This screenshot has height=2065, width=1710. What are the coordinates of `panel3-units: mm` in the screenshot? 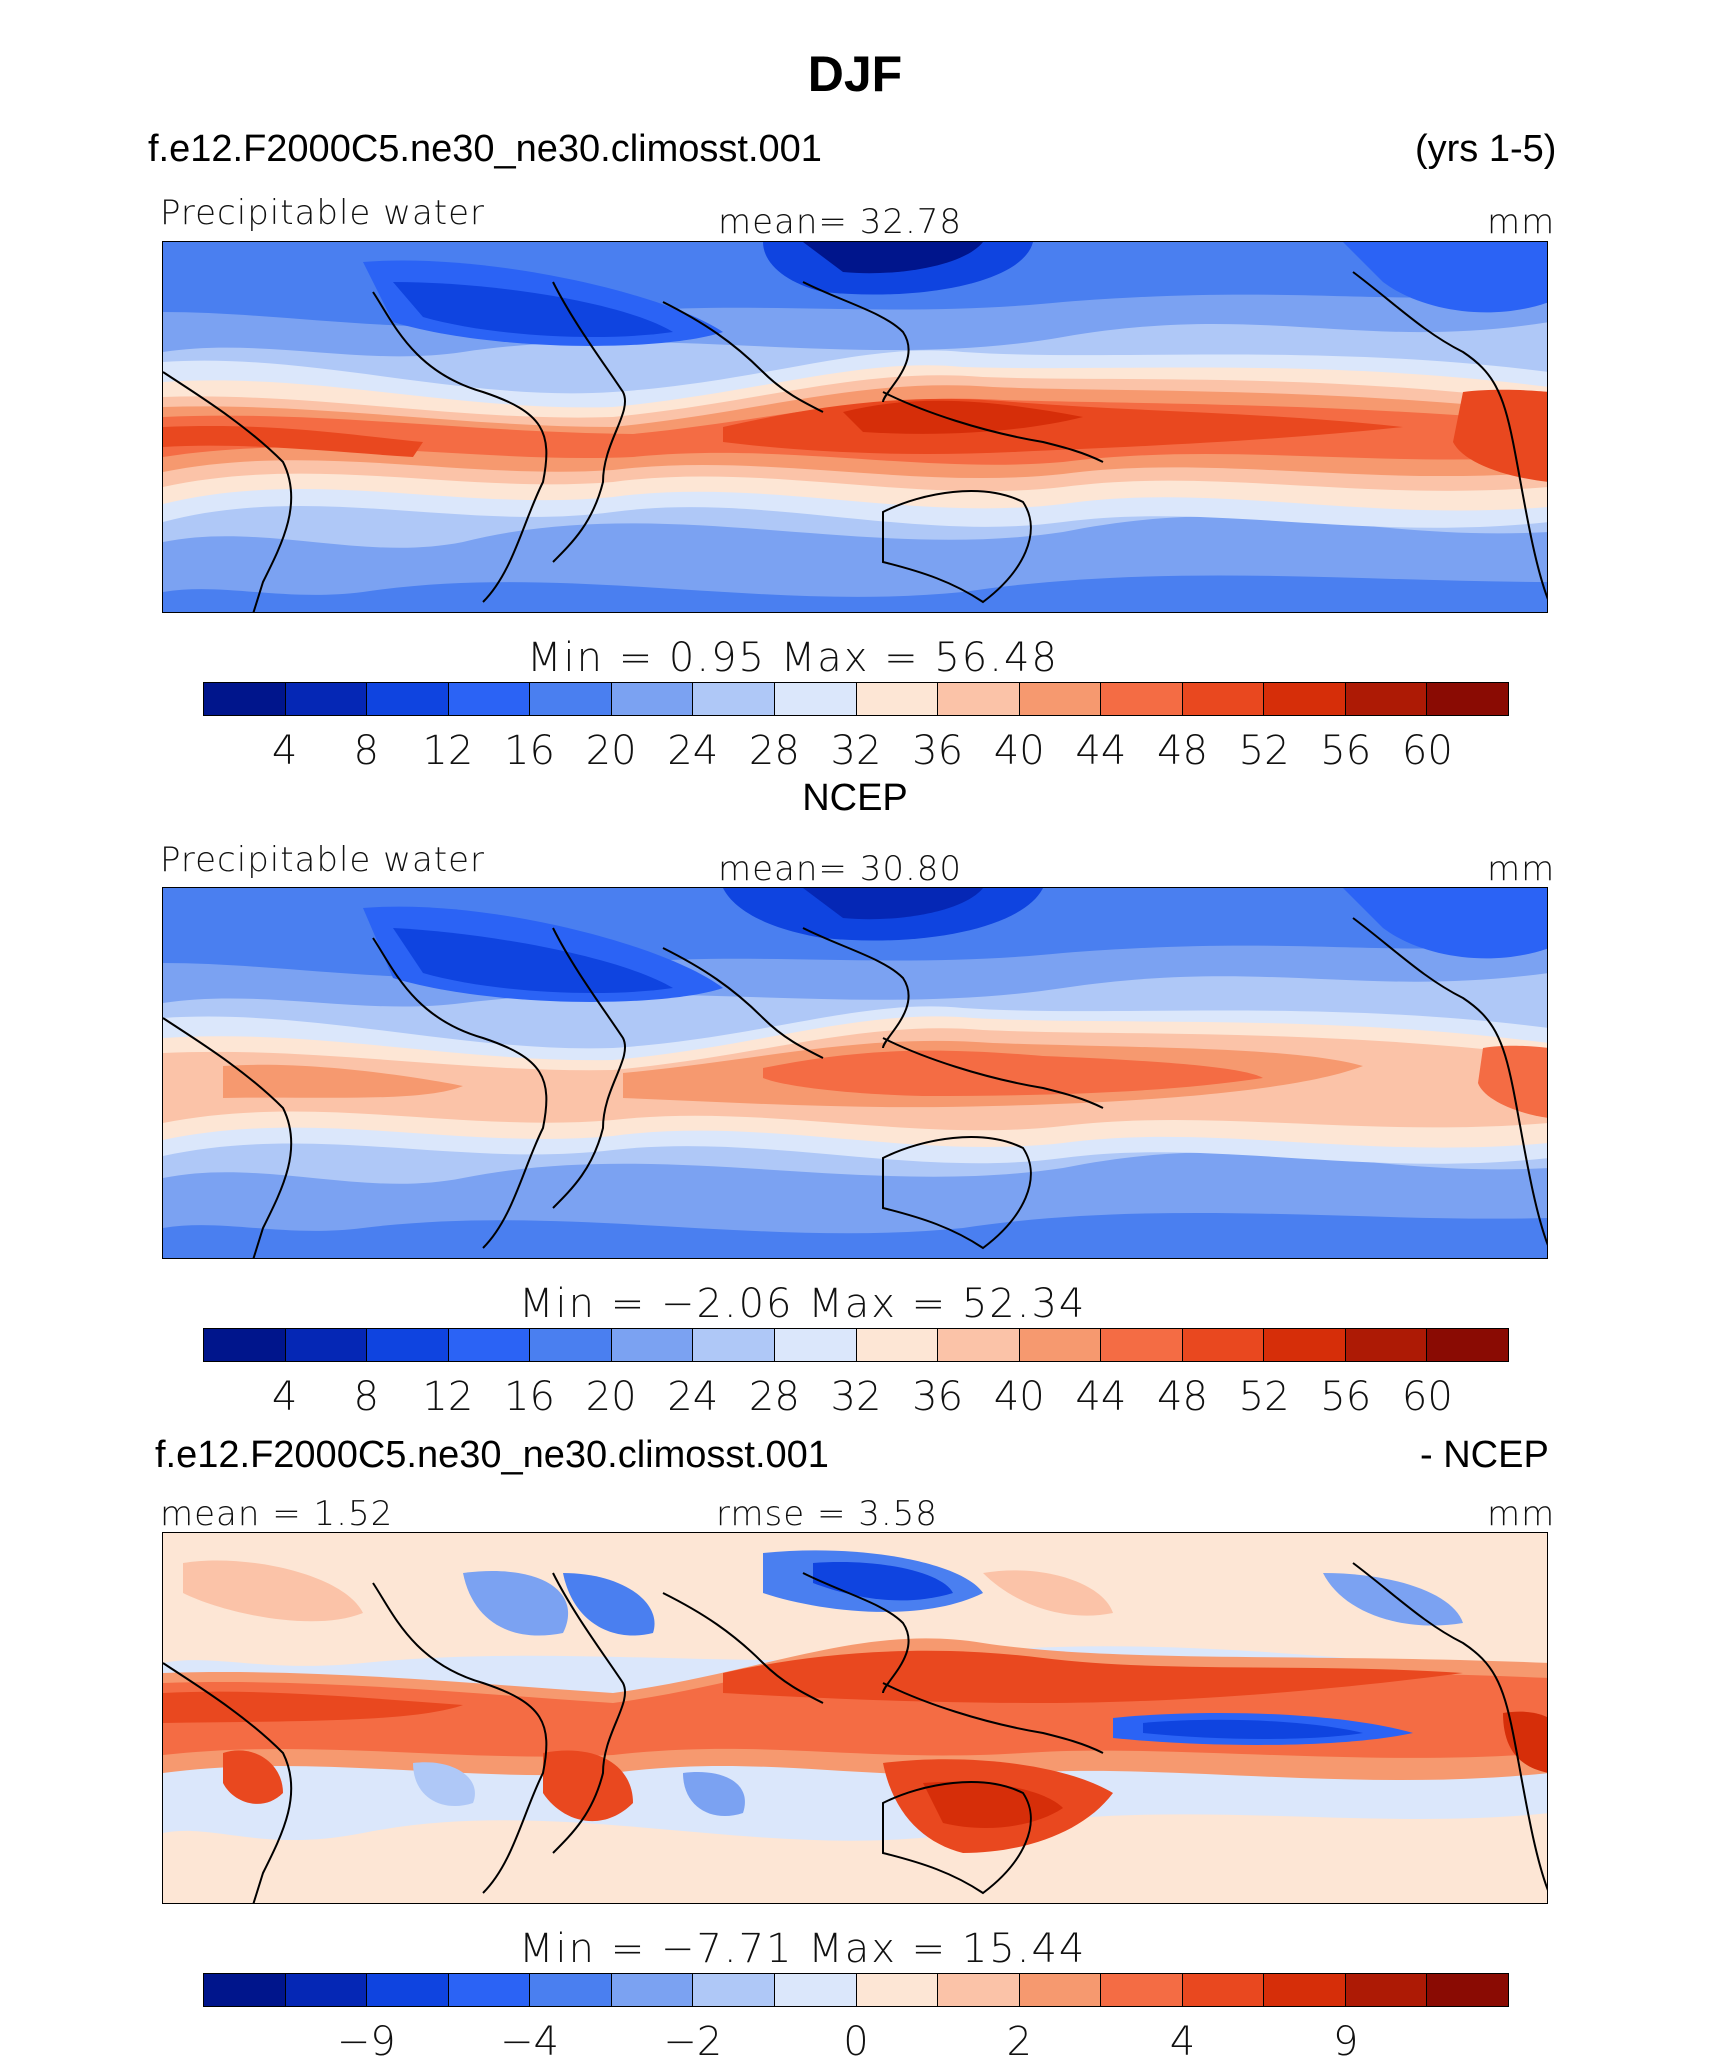 It's located at (1521, 1514).